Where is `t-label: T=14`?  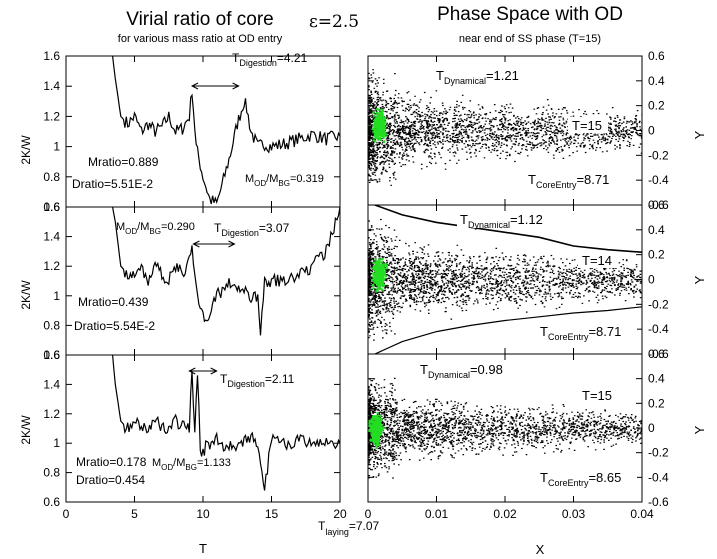
t-label: T=14 is located at coordinates (597, 260).